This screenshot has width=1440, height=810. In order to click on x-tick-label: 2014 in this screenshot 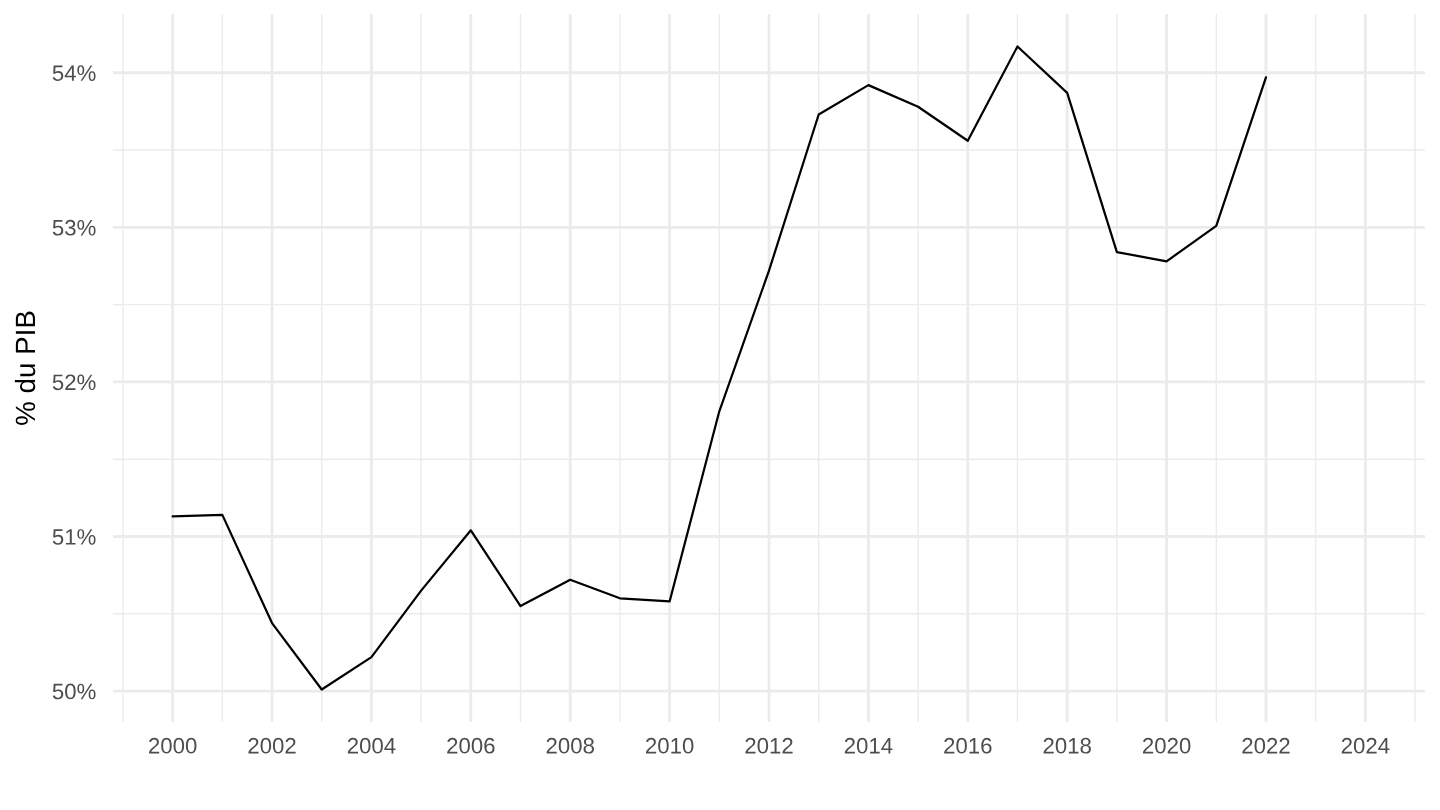, I will do `click(868, 745)`.